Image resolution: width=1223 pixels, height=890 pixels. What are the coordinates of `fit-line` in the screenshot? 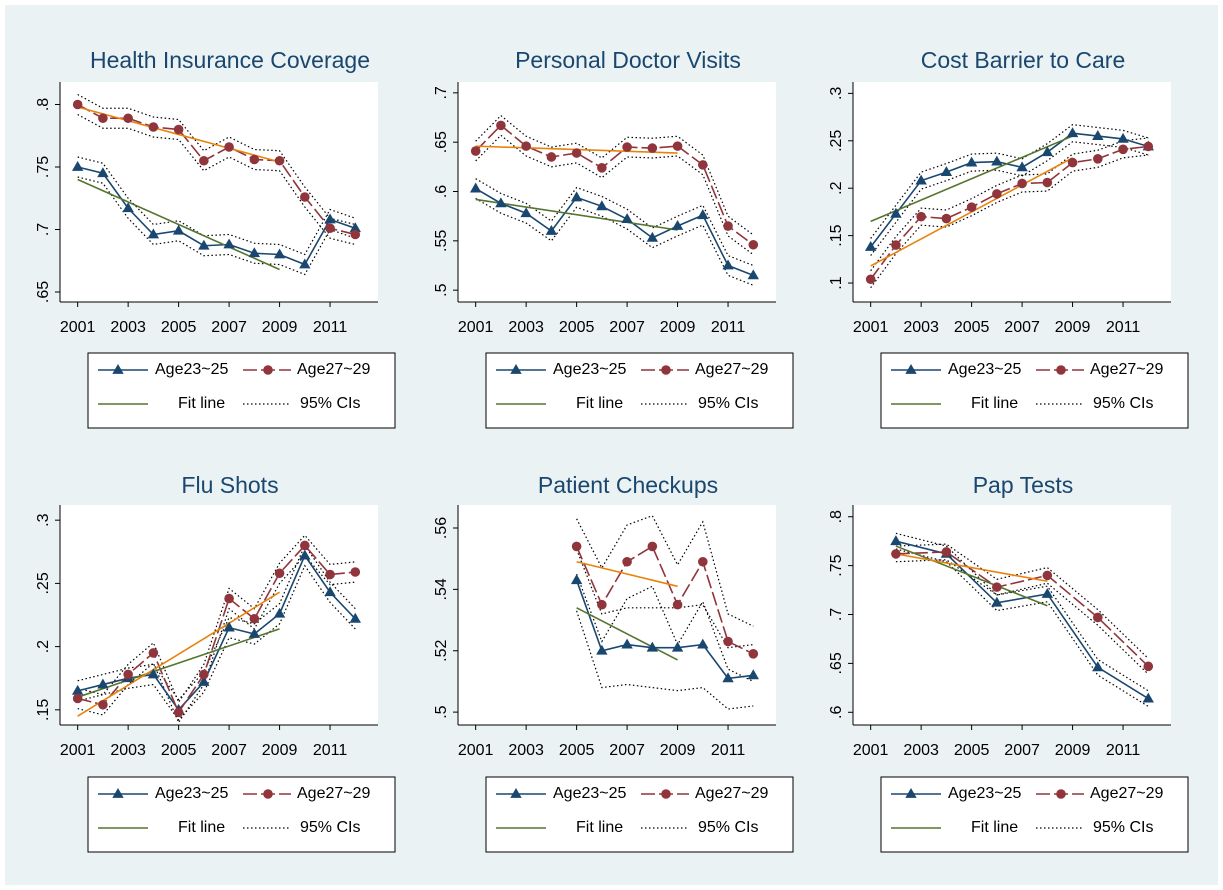 It's located at (627, 634).